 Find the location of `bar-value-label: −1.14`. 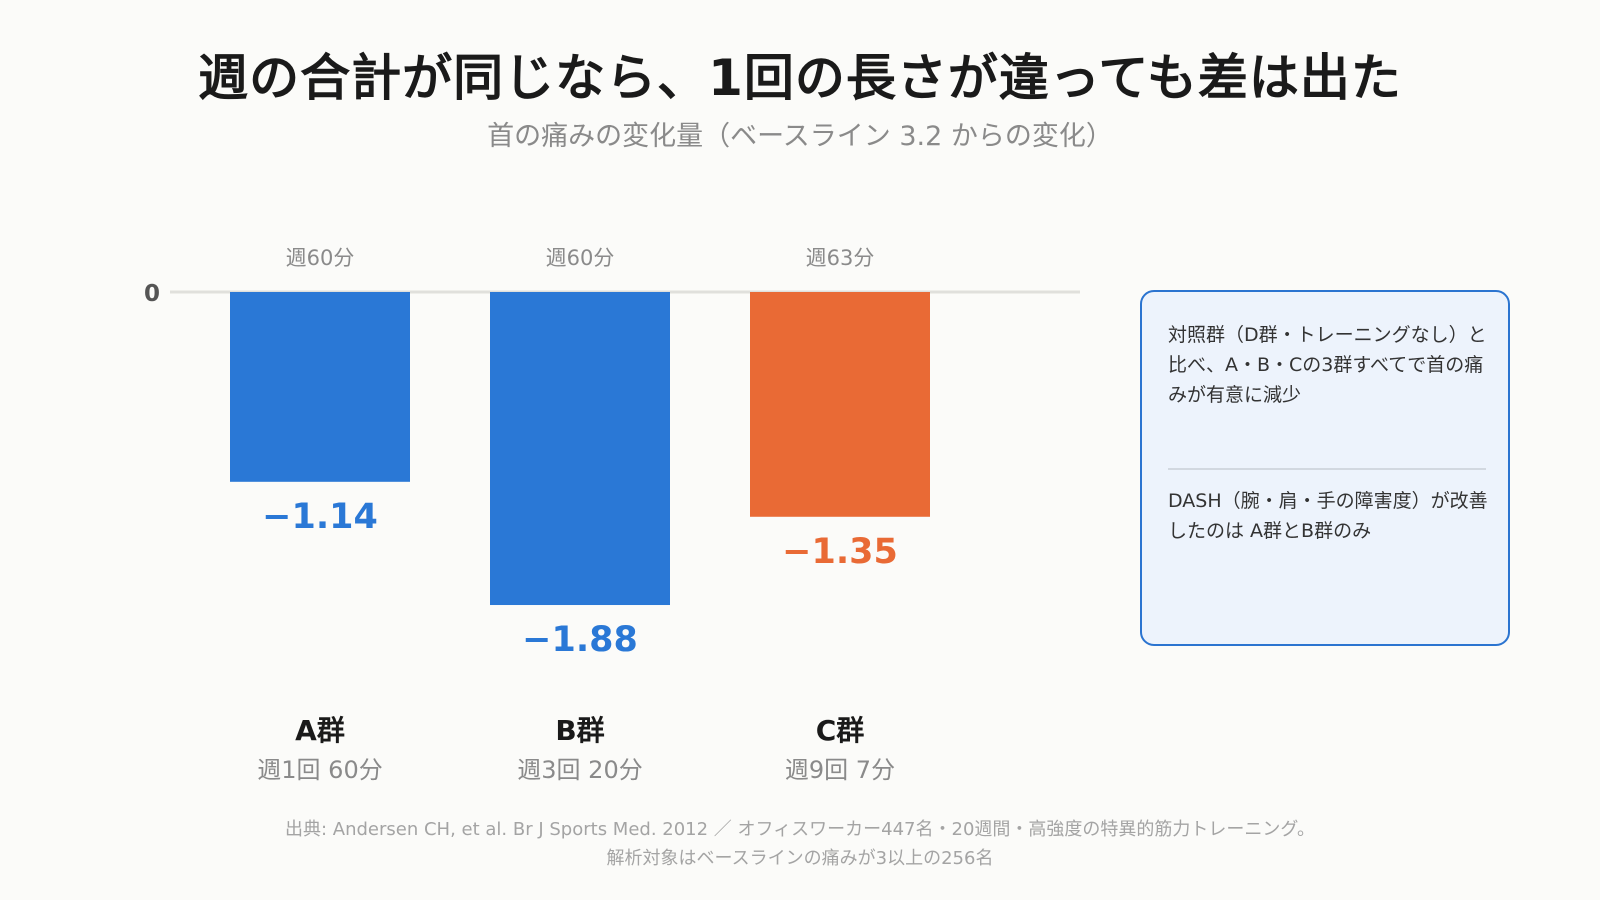

bar-value-label: −1.14 is located at coordinates (320, 517).